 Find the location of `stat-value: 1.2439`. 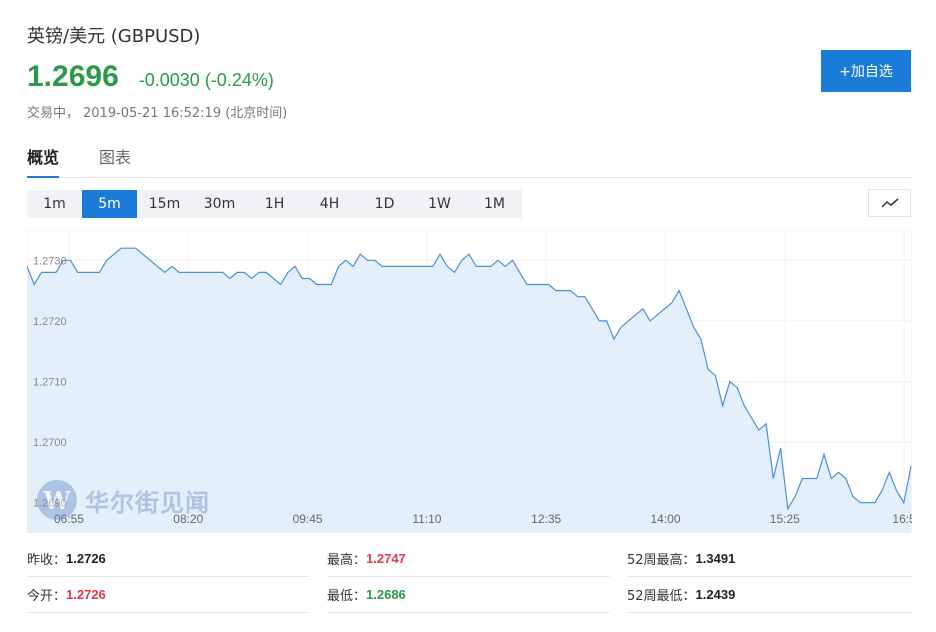

stat-value: 1.2439 is located at coordinates (715, 594).